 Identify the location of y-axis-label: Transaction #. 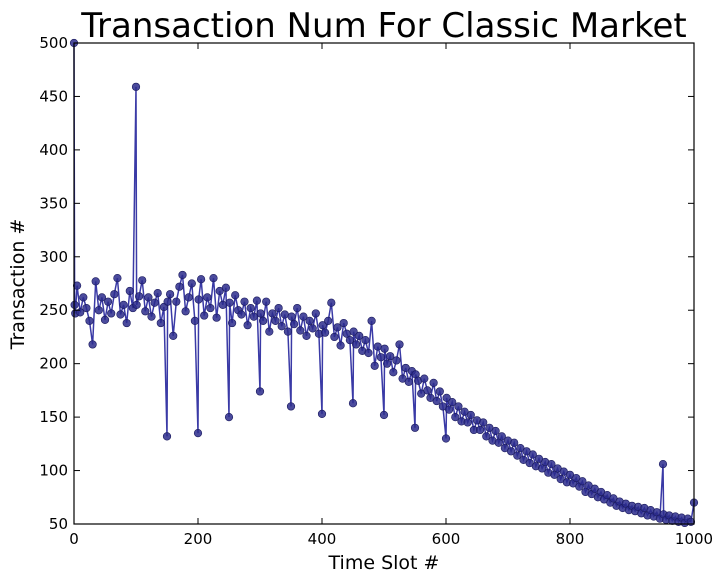
(18, 285).